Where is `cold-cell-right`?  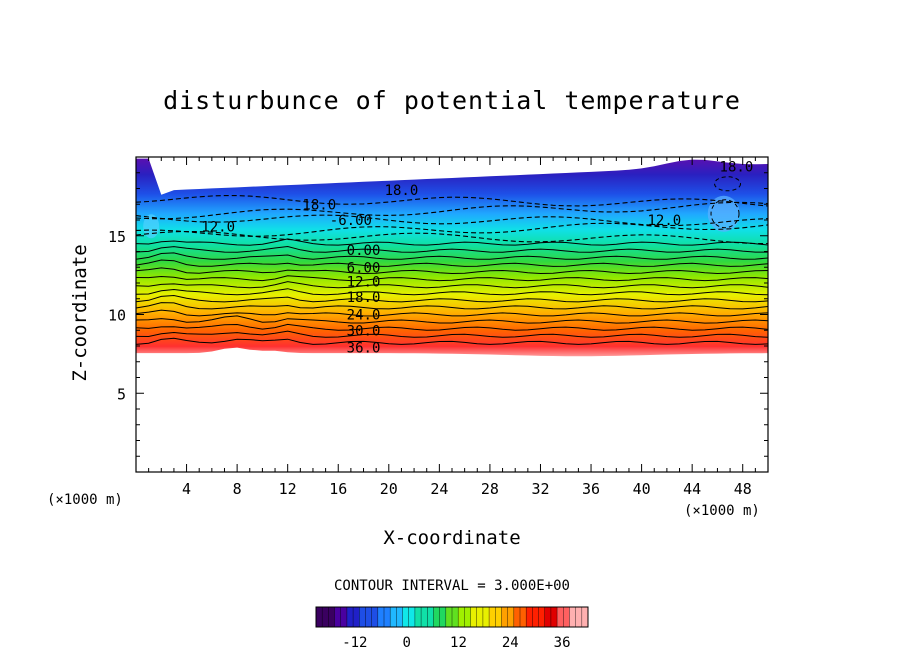
cold-cell-right is located at coordinates (723, 213).